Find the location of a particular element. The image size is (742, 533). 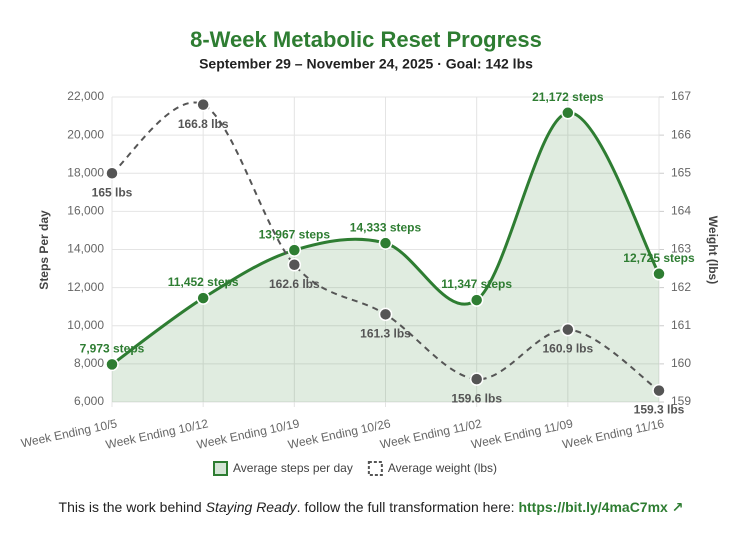

y2-tick-label: 165 is located at coordinates (681, 172).